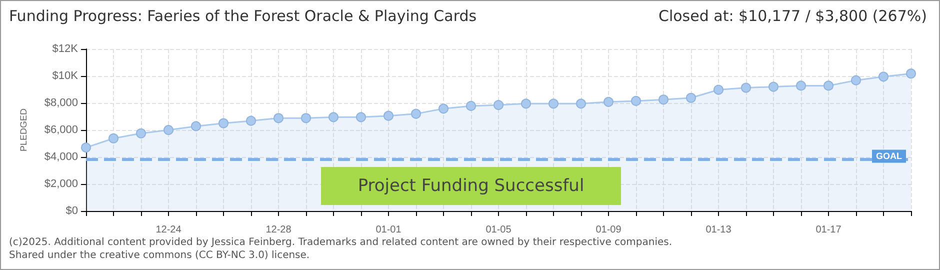 The image size is (940, 270). What do you see at coordinates (609, 230) in the screenshot?
I see `x-tick-label: 01-09` at bounding box center [609, 230].